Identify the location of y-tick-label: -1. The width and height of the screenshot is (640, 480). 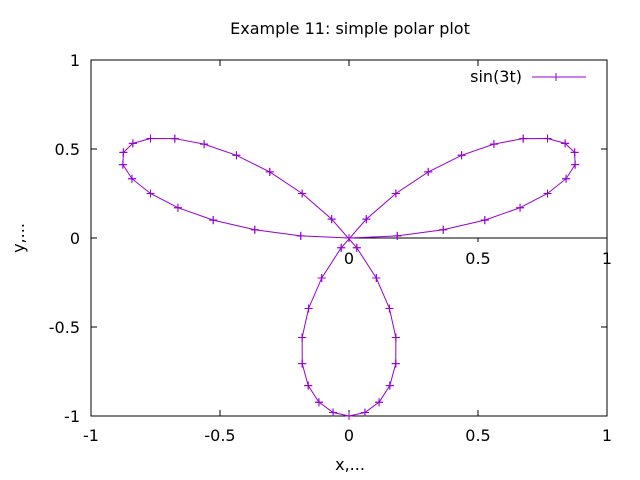
(72, 416).